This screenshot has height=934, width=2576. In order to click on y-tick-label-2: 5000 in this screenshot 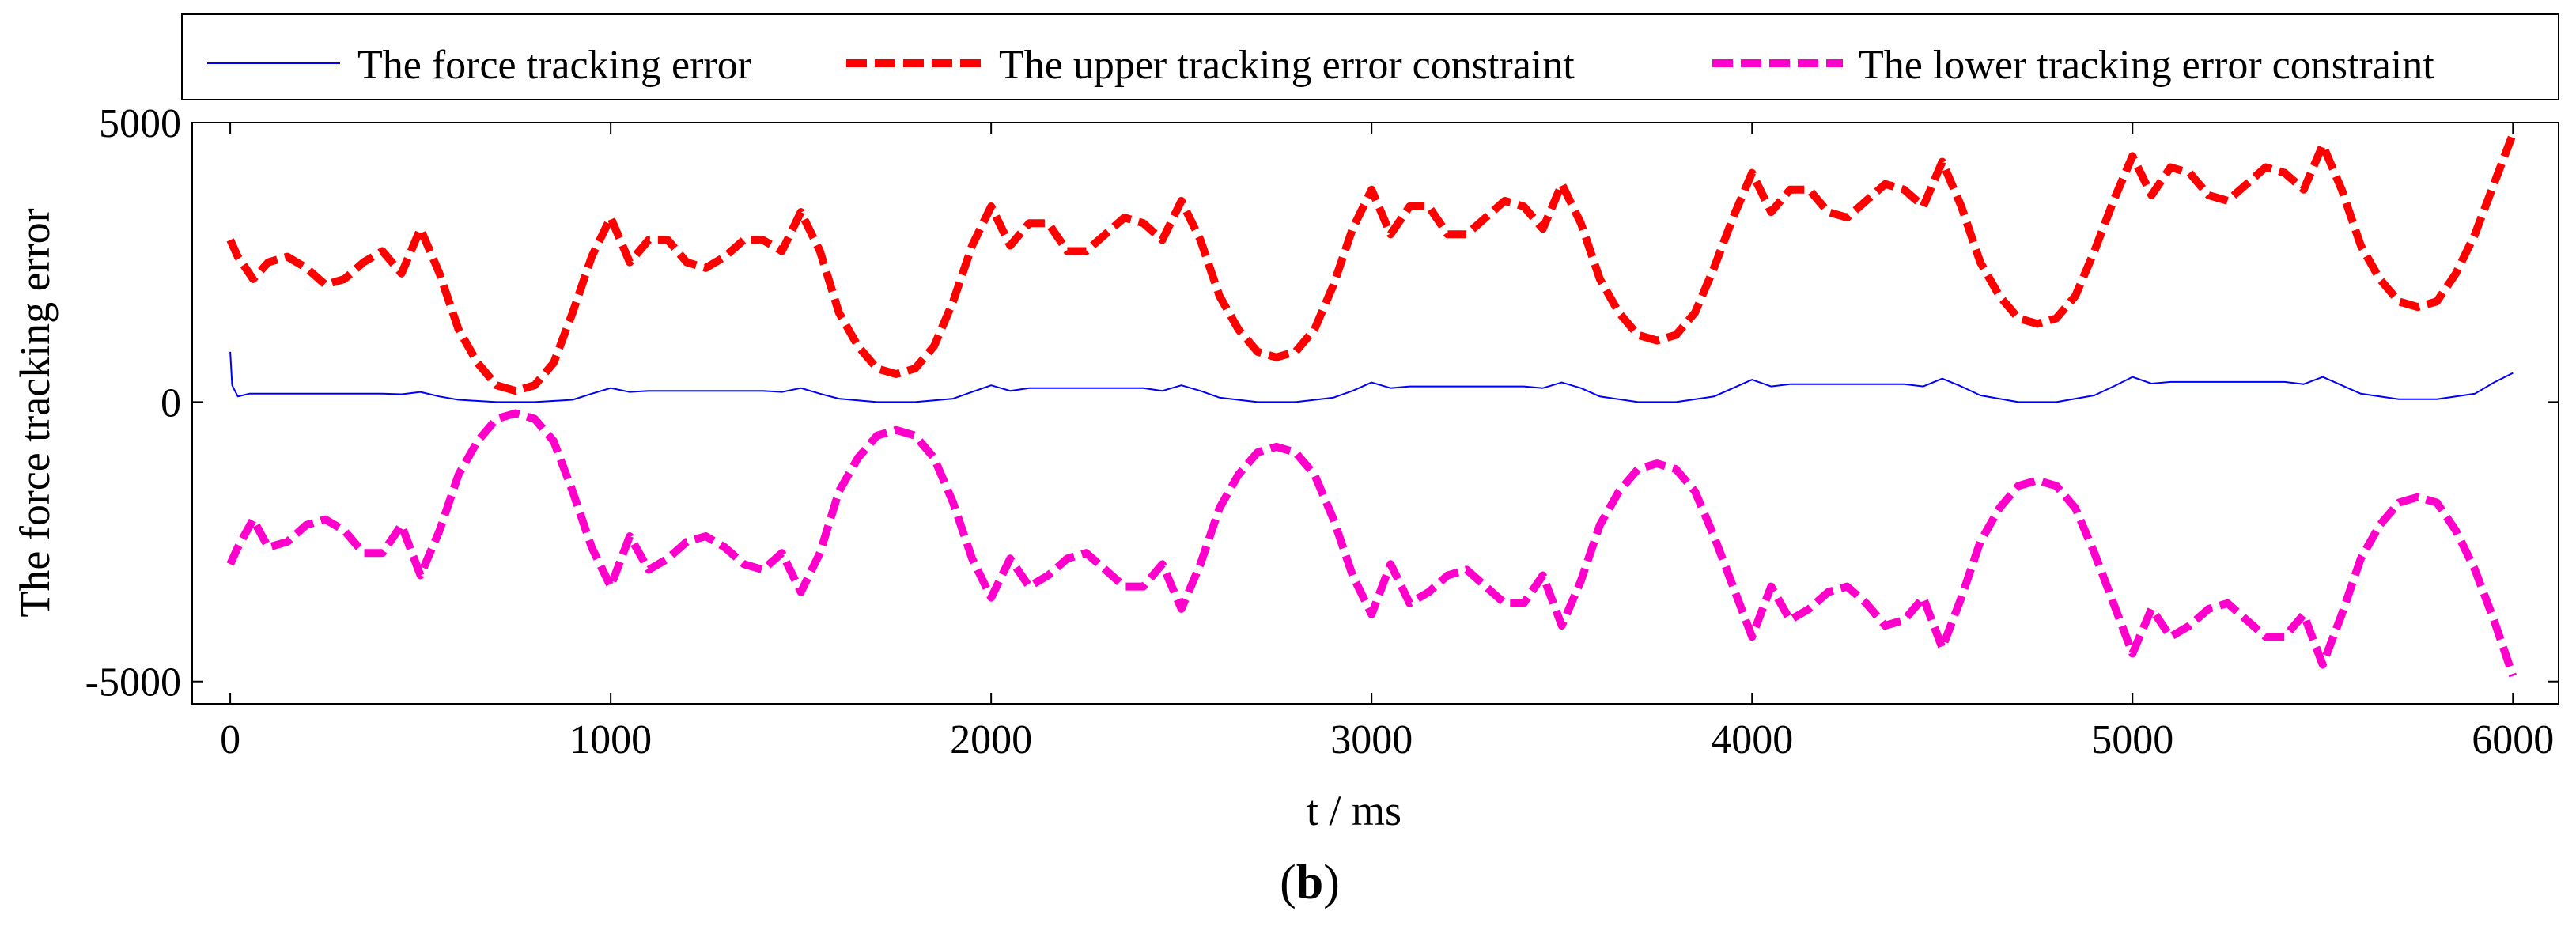, I will do `click(140, 123)`.